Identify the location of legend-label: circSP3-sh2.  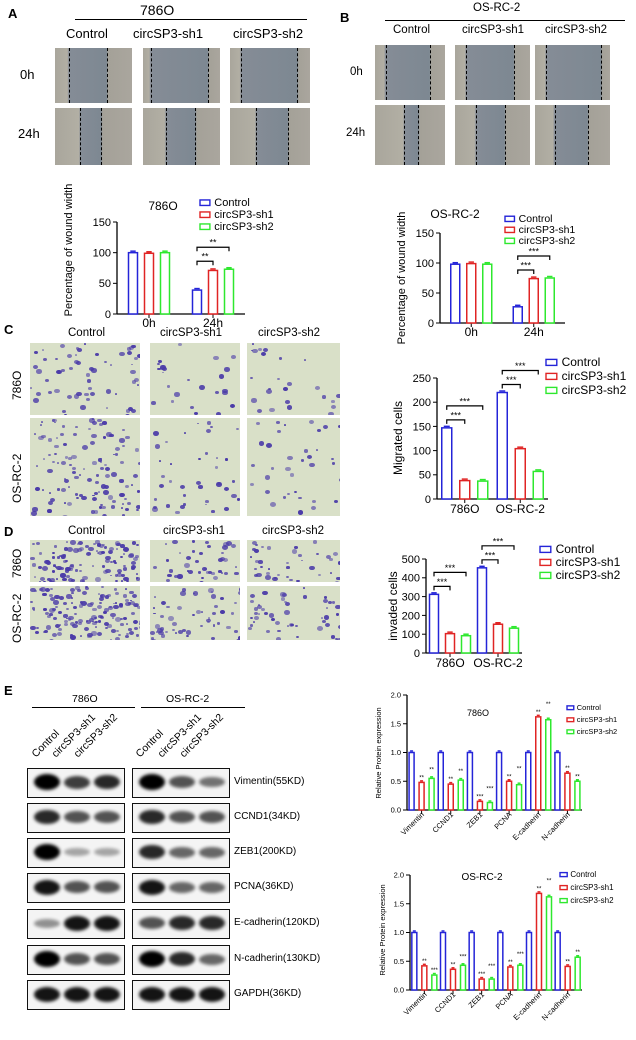
(594, 390).